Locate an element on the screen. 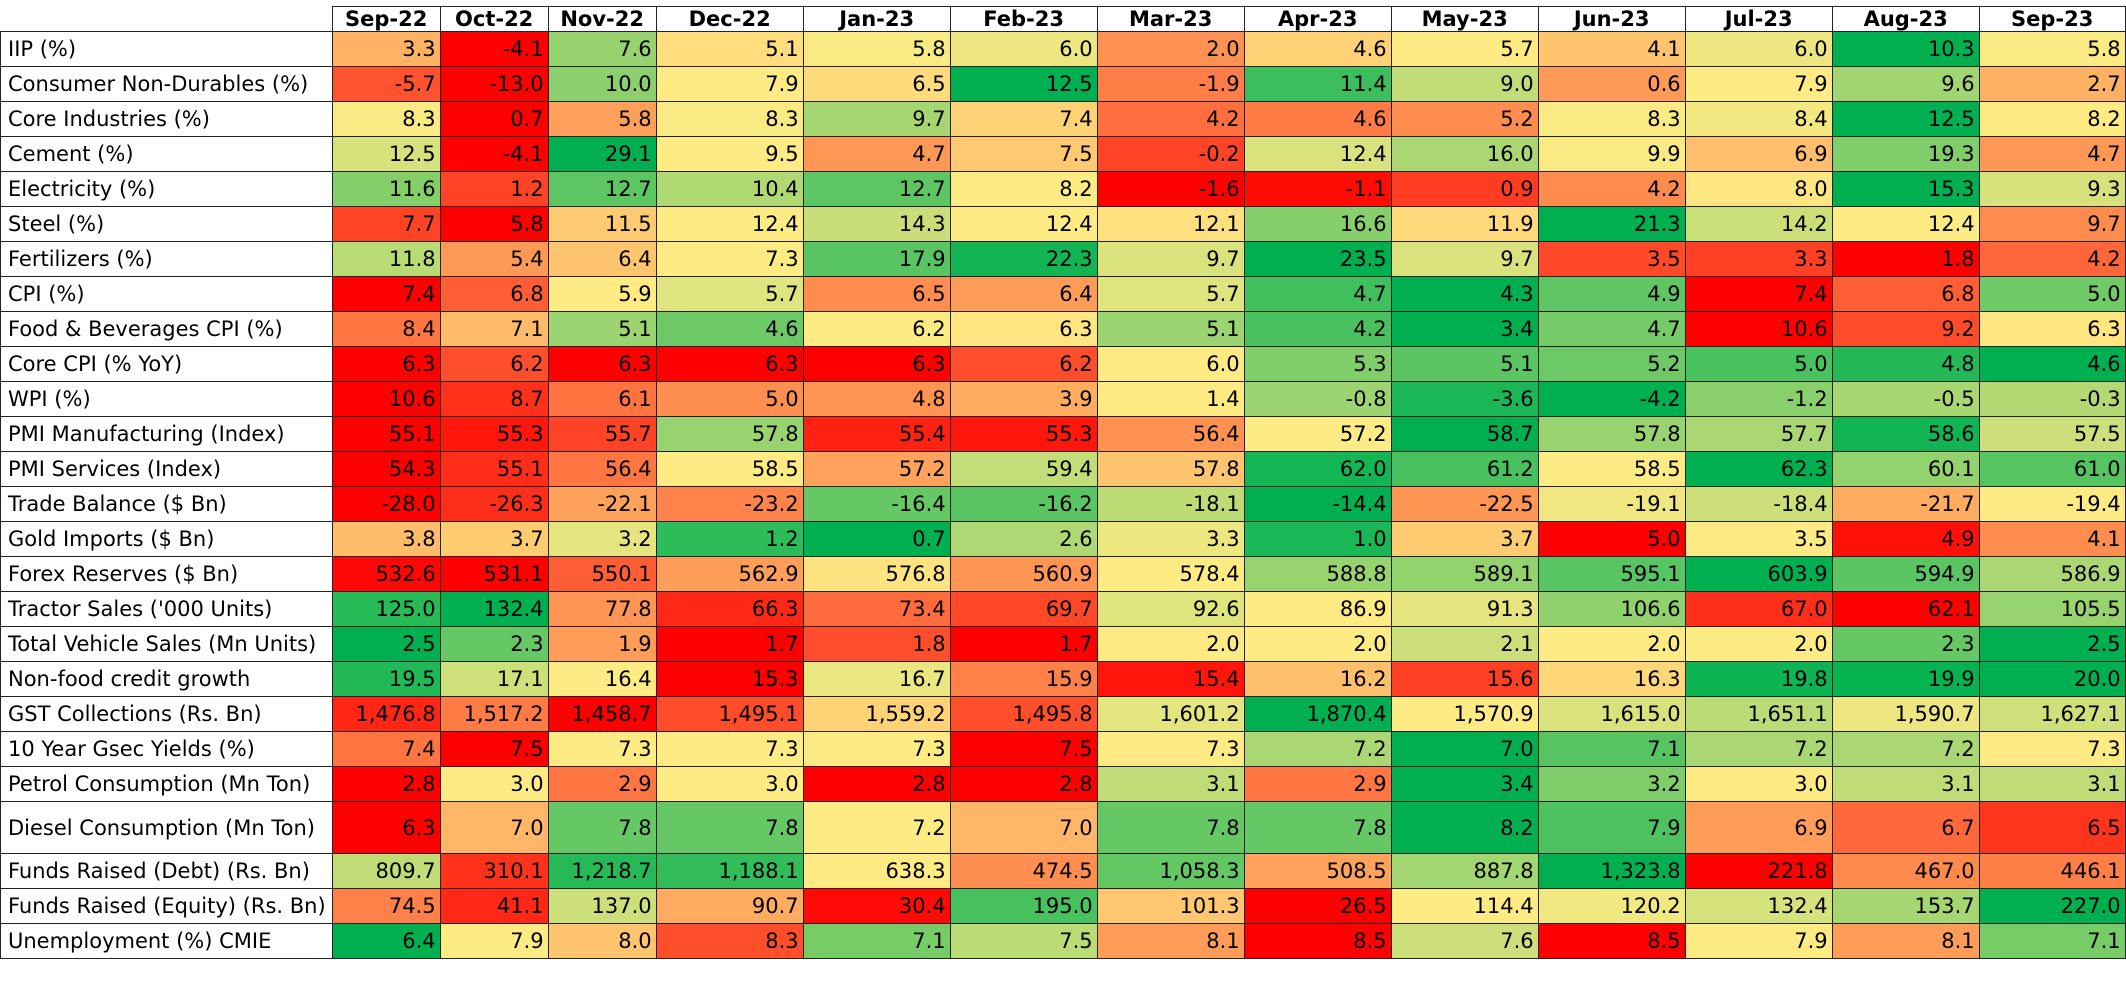  heatmap-cell: 15.3 is located at coordinates (729, 679).